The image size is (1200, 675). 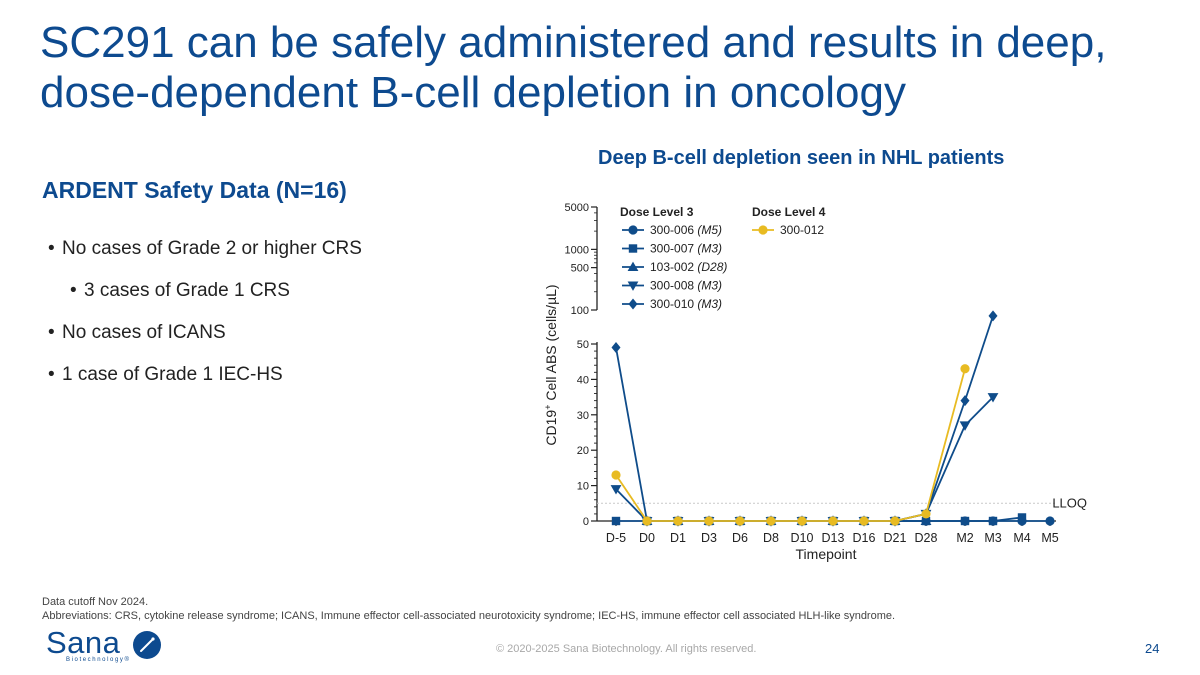 What do you see at coordinates (802, 230) in the screenshot?
I see `legend-label: 300-012` at bounding box center [802, 230].